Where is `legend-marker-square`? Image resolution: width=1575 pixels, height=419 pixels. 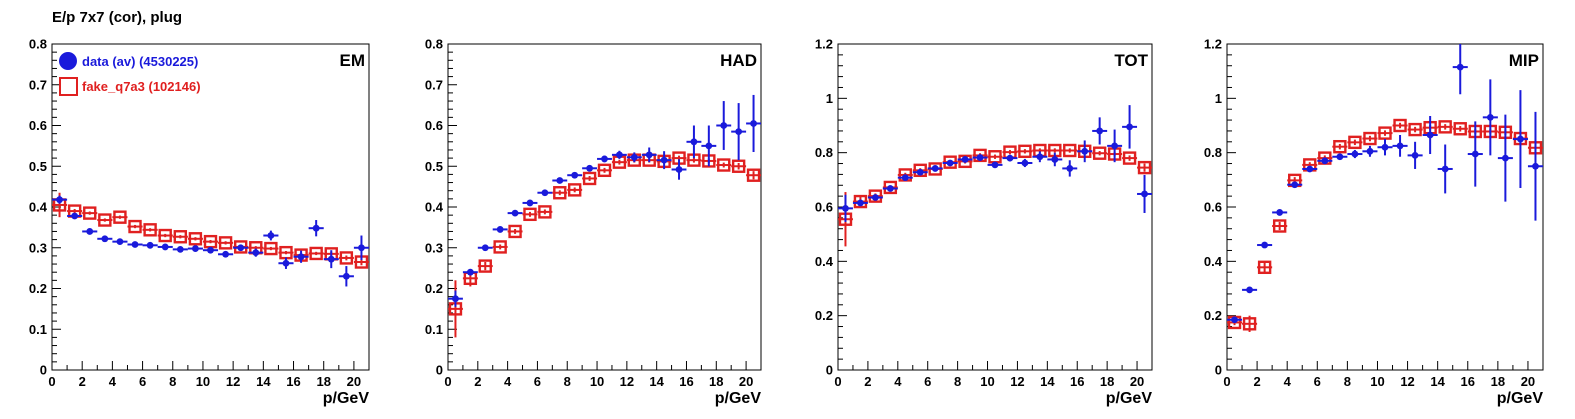 legend-marker-square is located at coordinates (68, 86).